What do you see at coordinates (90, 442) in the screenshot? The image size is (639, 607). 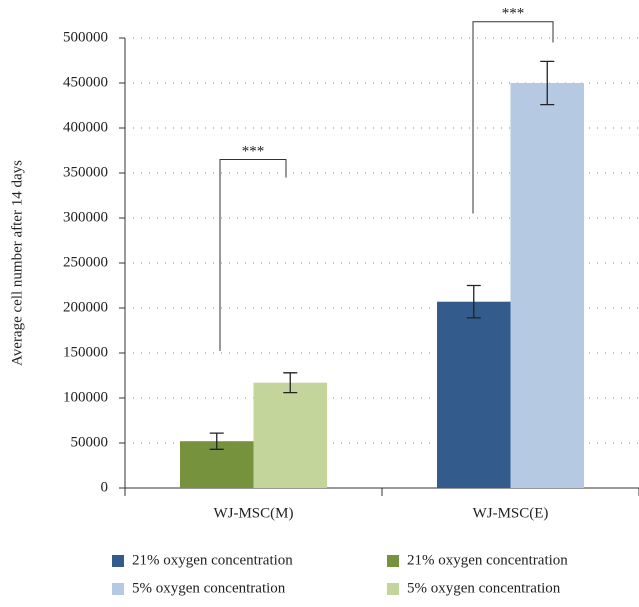 I see `y-tick-label: 50000` at bounding box center [90, 442].